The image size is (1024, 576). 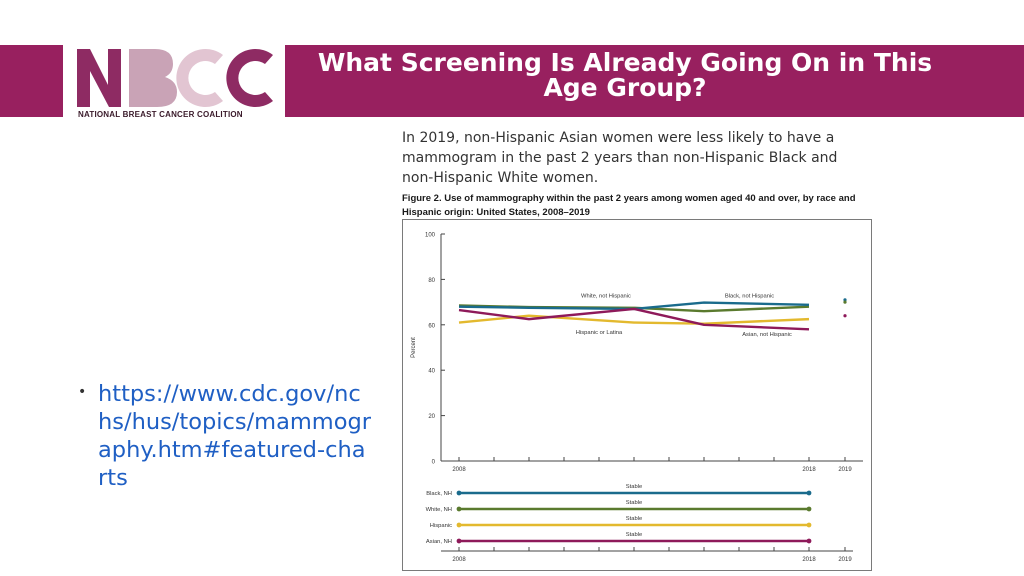 What do you see at coordinates (634, 519) in the screenshot?
I see `trend-label-2: Stable` at bounding box center [634, 519].